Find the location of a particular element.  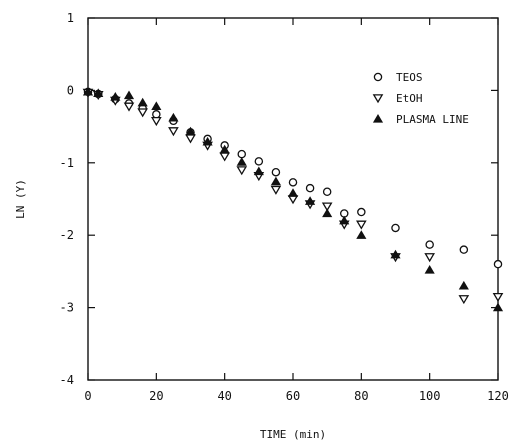

legend-plasma-line-label: PLASMA LINE is located at coordinates (432, 119).